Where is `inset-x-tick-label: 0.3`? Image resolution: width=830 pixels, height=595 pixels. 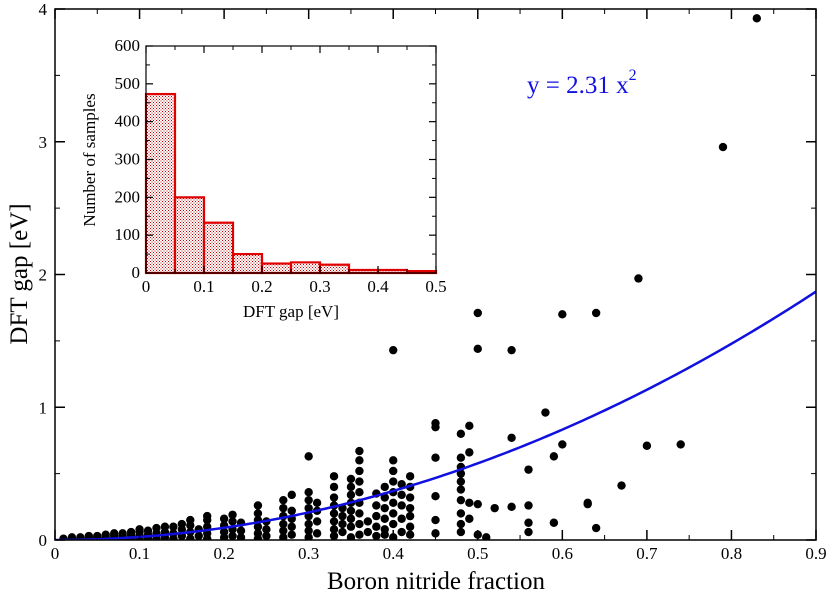 inset-x-tick-label: 0.3 is located at coordinates (319, 286).